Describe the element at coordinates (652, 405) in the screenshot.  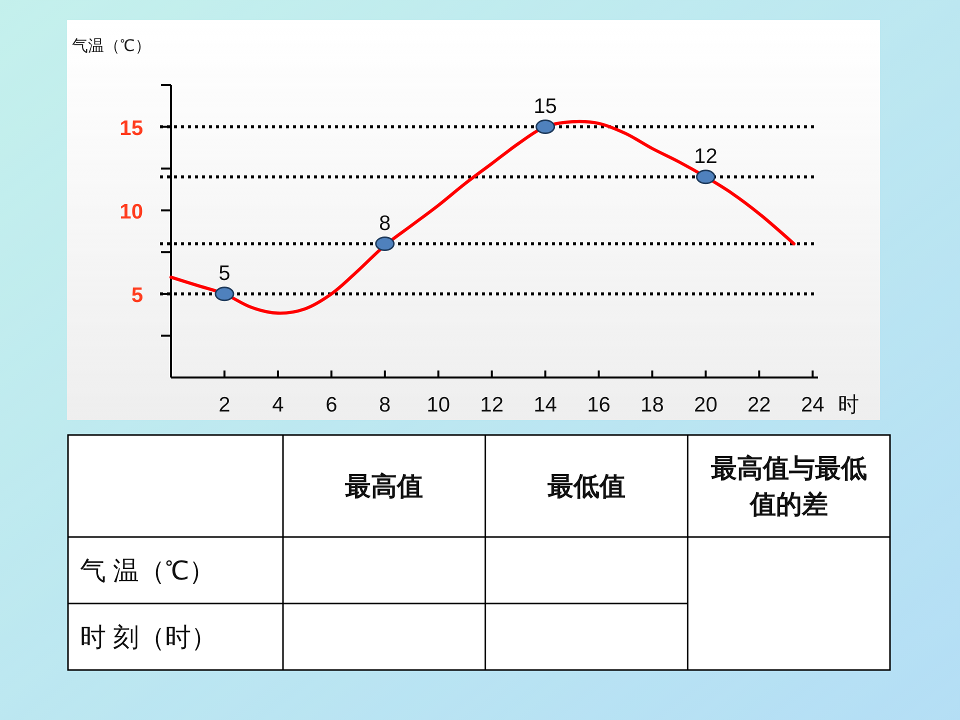
I see `x-tick-label: 18` at that location.